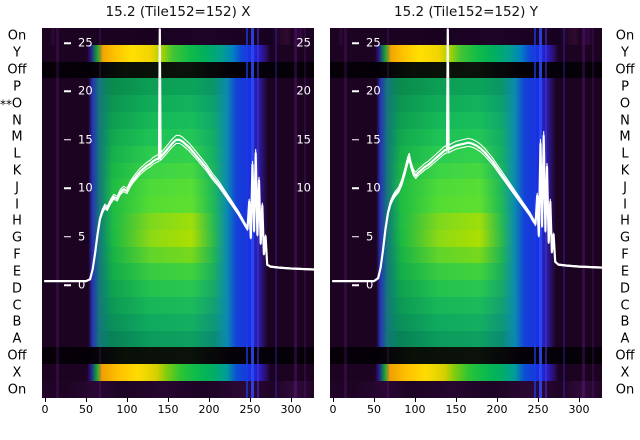 This screenshot has height=440, width=640. What do you see at coordinates (17, 36) in the screenshot?
I see `row-label-left-on-0: On` at bounding box center [17, 36].